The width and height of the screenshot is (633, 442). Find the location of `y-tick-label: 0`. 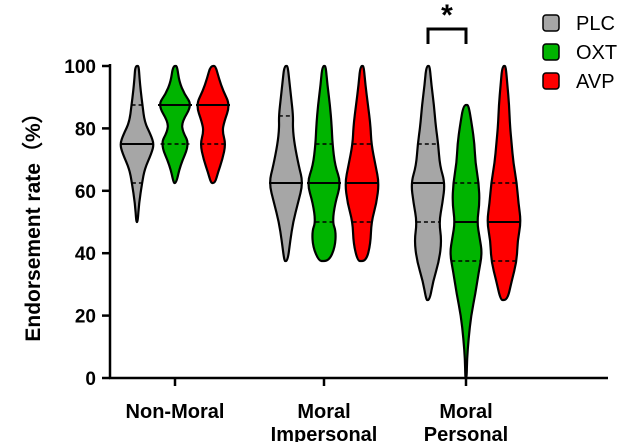

y-tick-label: 0 is located at coordinates (90, 379).